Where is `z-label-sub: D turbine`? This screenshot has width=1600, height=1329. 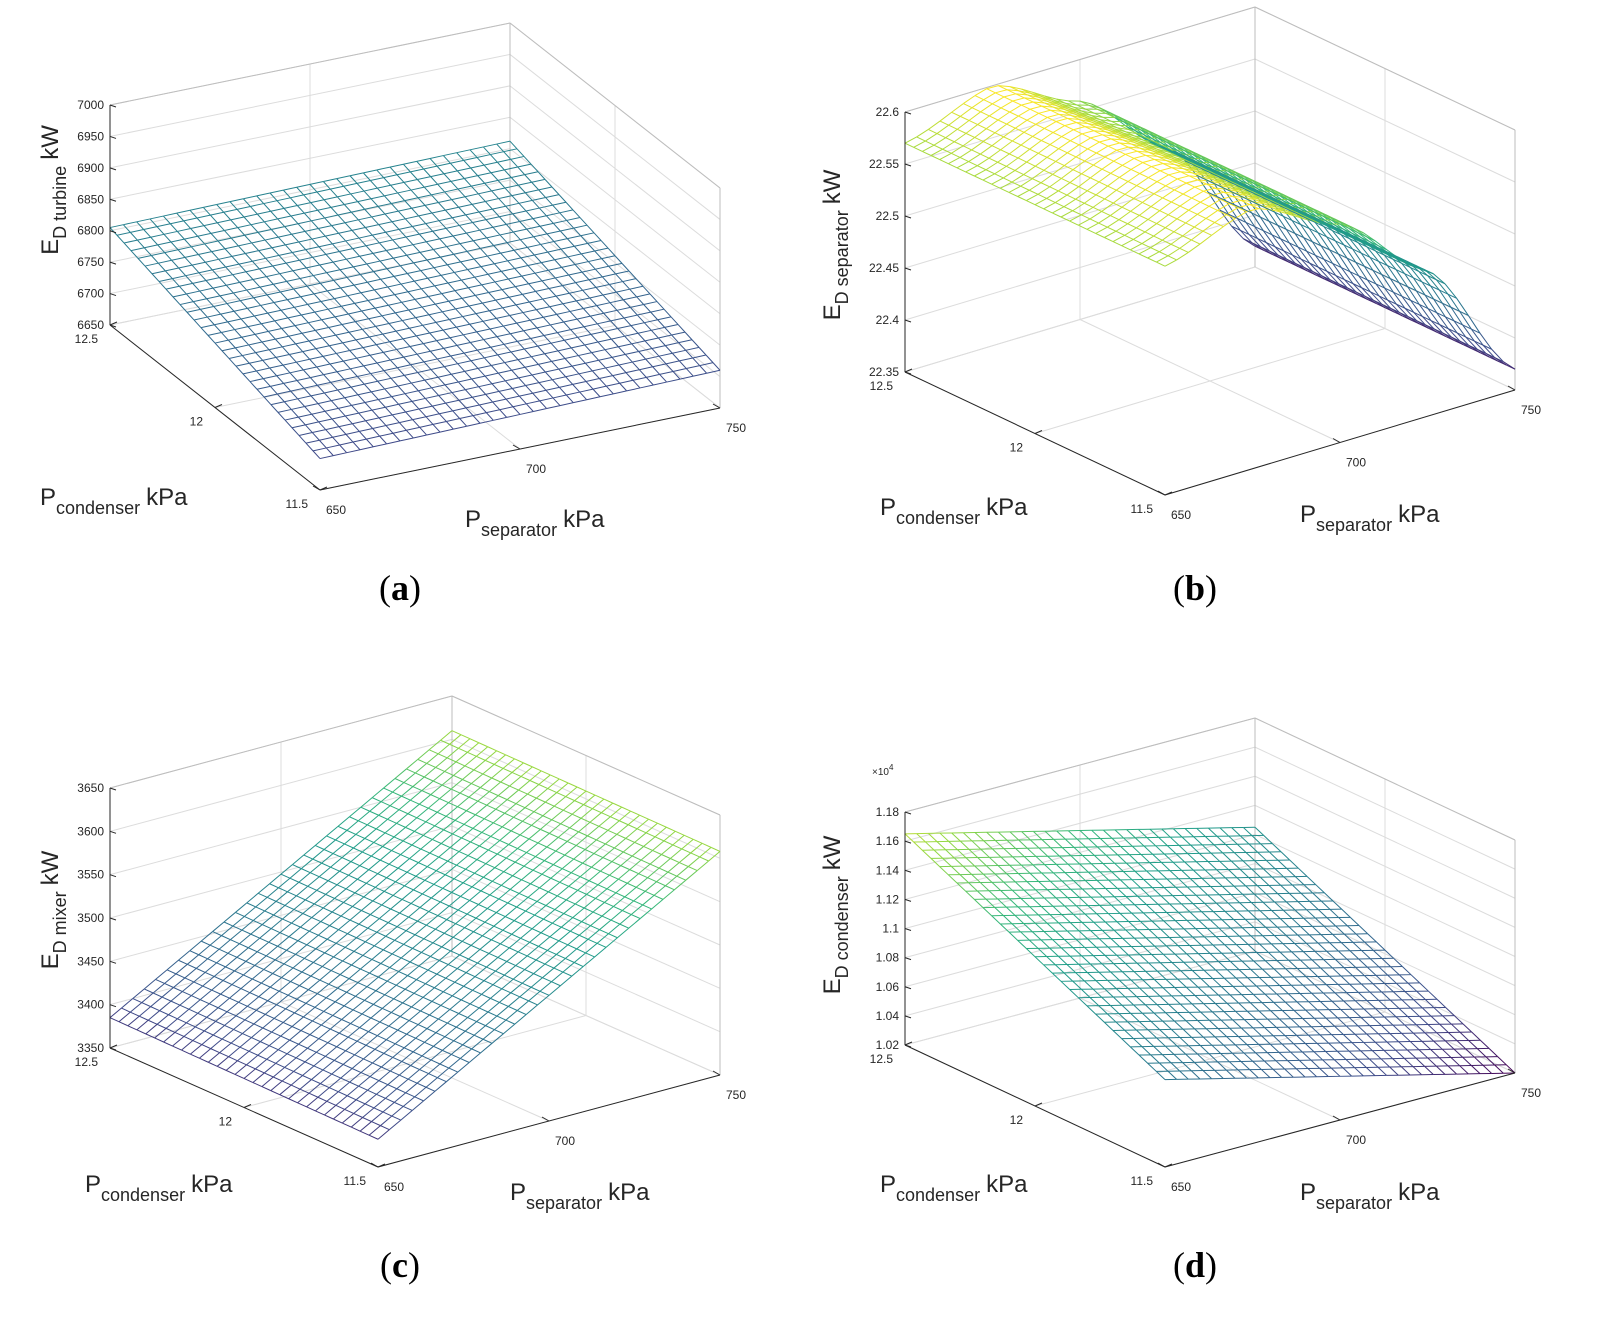 z-label-sub: D turbine is located at coordinates (60, 202).